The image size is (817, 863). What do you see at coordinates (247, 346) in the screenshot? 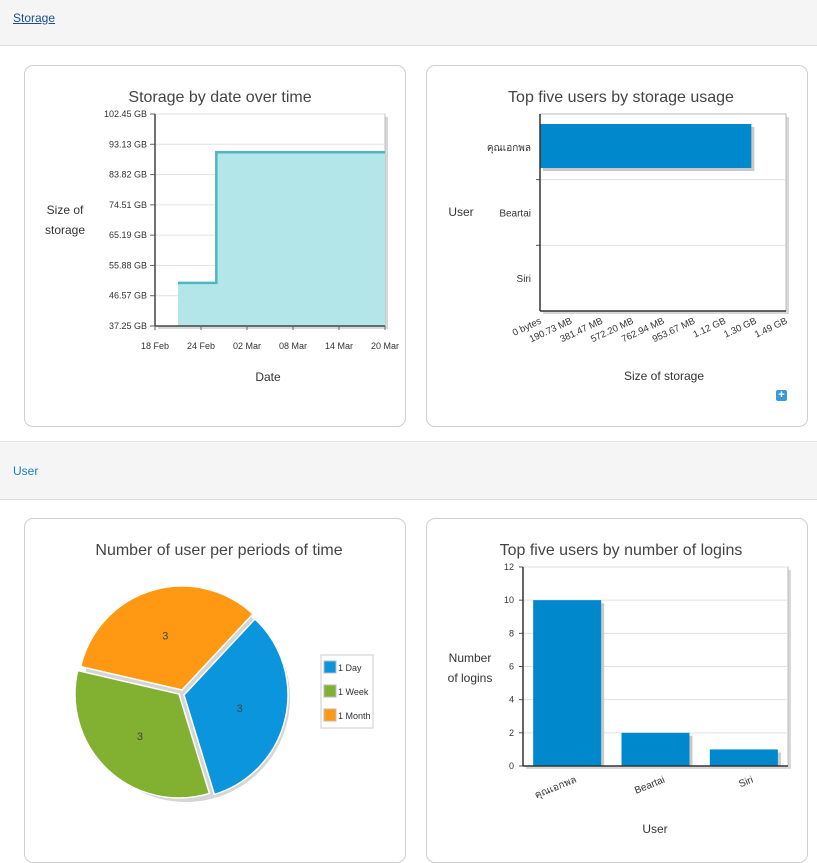
I see `x-tick-label: 02 Mar` at bounding box center [247, 346].